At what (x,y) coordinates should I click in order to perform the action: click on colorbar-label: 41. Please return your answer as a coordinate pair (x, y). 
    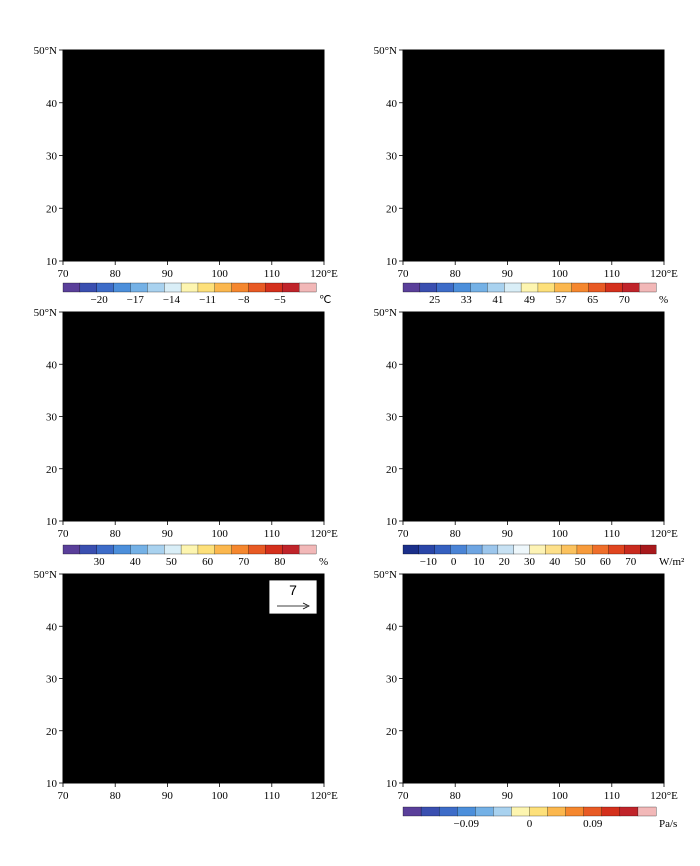
    Looking at the image, I should click on (497, 300).